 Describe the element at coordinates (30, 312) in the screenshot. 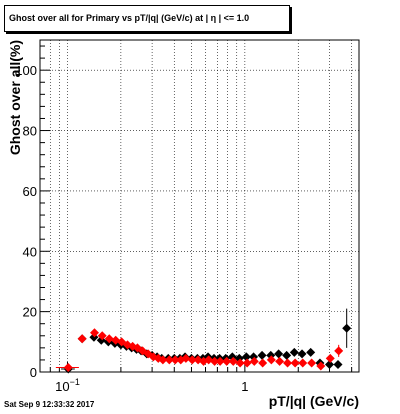

I see `y-tick-label: 20` at that location.